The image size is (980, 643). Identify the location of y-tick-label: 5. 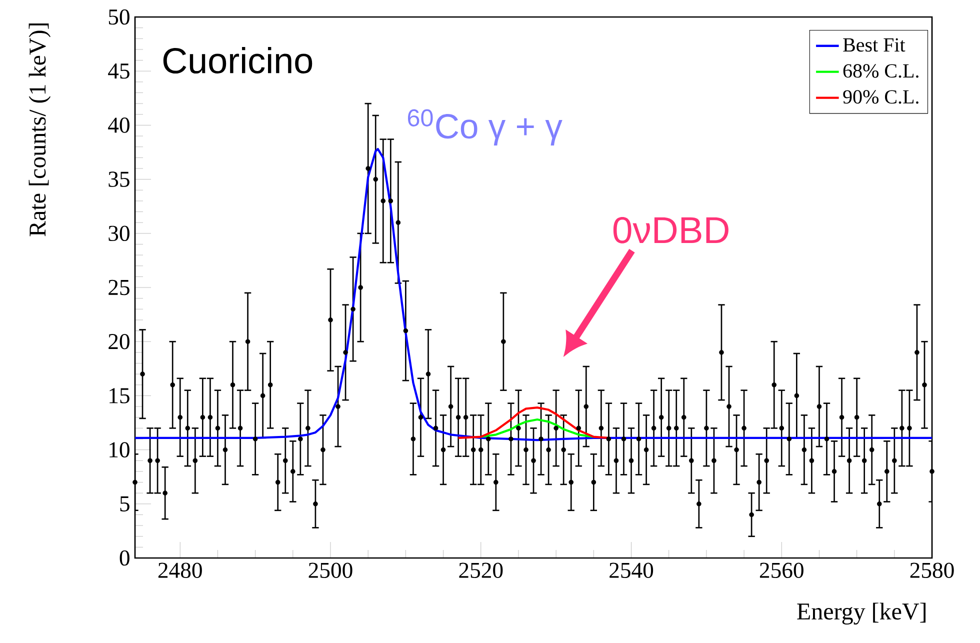
(125, 504).